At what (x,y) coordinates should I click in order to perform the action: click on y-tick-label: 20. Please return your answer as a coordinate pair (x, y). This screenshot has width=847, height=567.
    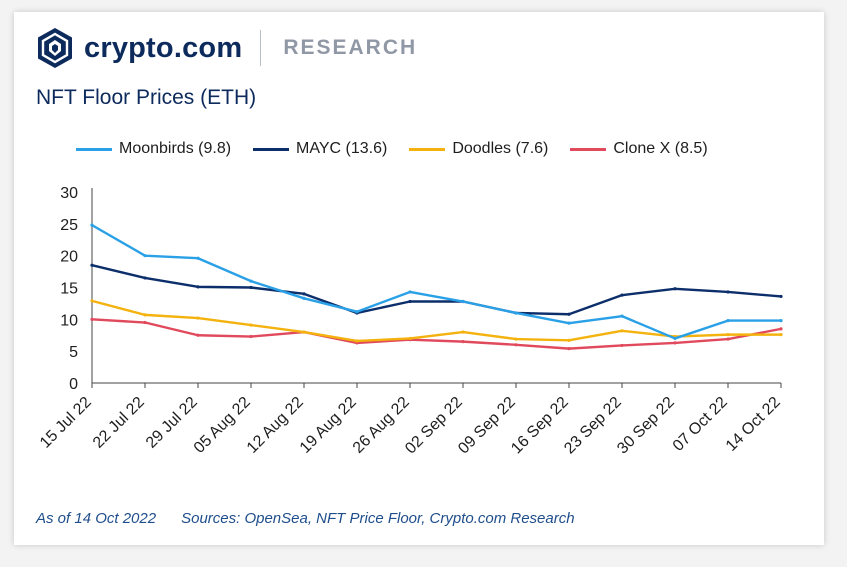
    Looking at the image, I should click on (69, 257).